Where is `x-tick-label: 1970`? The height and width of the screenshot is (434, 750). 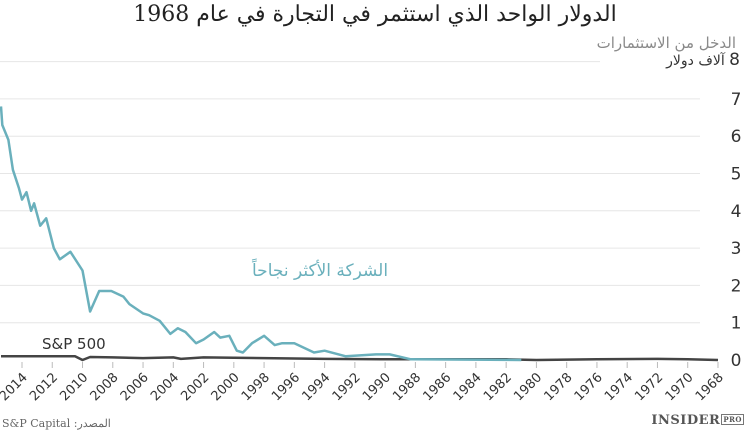 x-tick-label: 1970 is located at coordinates (680, 387).